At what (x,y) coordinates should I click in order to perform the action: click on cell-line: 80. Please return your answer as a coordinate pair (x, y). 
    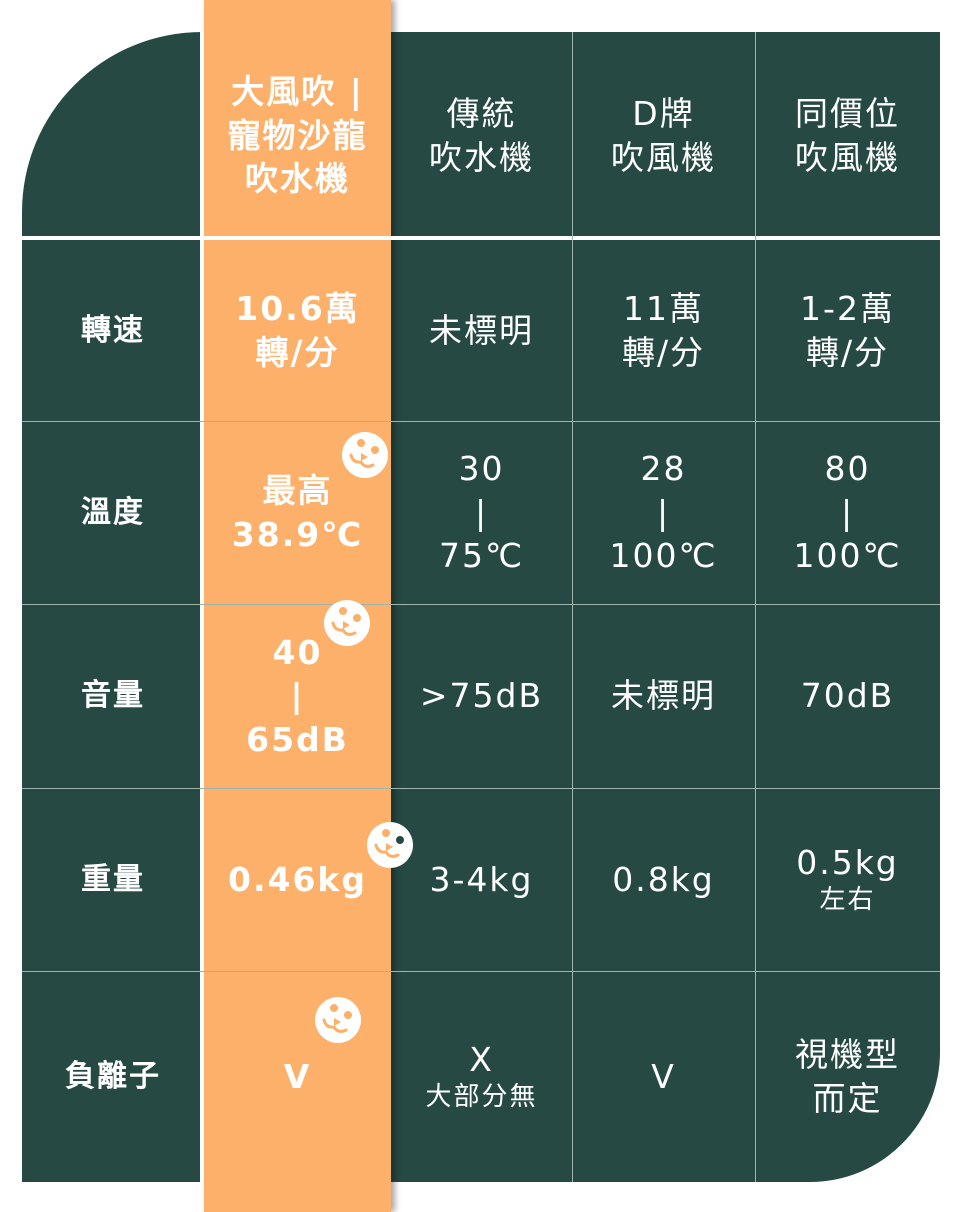
    Looking at the image, I should click on (847, 469).